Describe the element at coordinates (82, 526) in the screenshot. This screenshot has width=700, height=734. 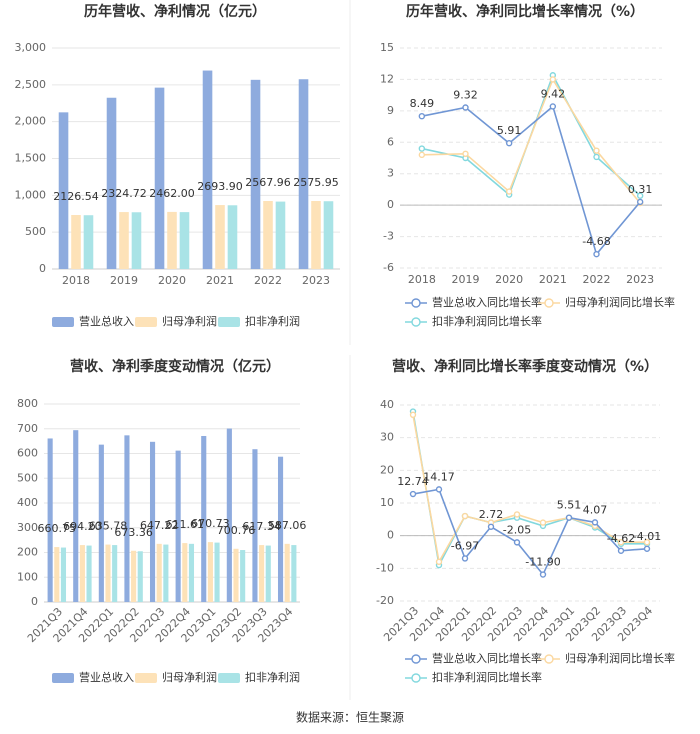
I see `data-label: 694.20` at that location.